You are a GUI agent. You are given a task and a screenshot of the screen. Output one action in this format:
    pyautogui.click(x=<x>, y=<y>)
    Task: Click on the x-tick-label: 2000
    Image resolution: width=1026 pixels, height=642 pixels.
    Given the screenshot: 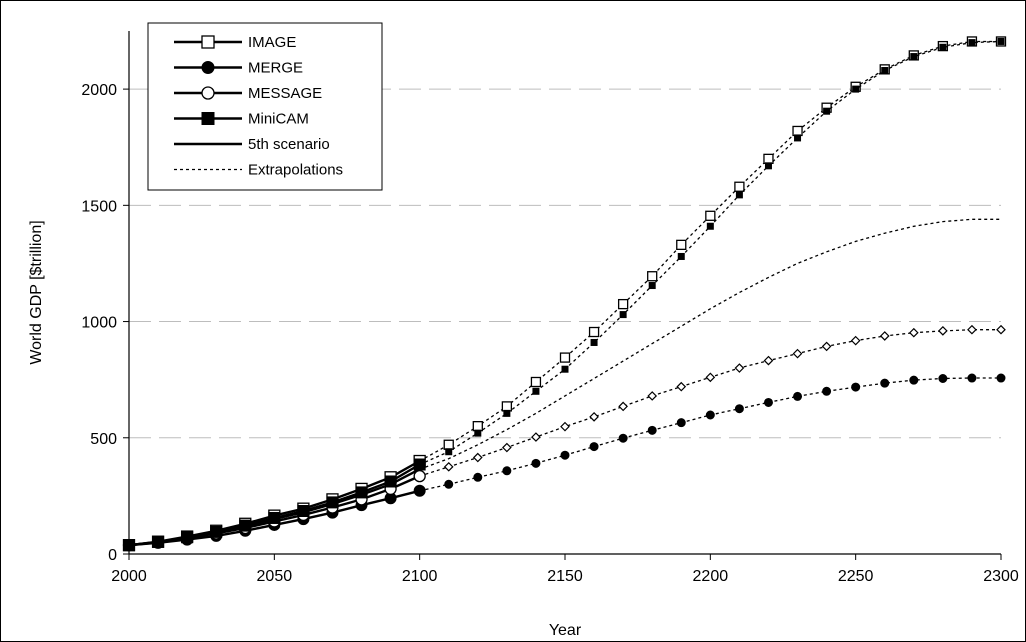 What is the action you would take?
    pyautogui.click(x=129, y=576)
    